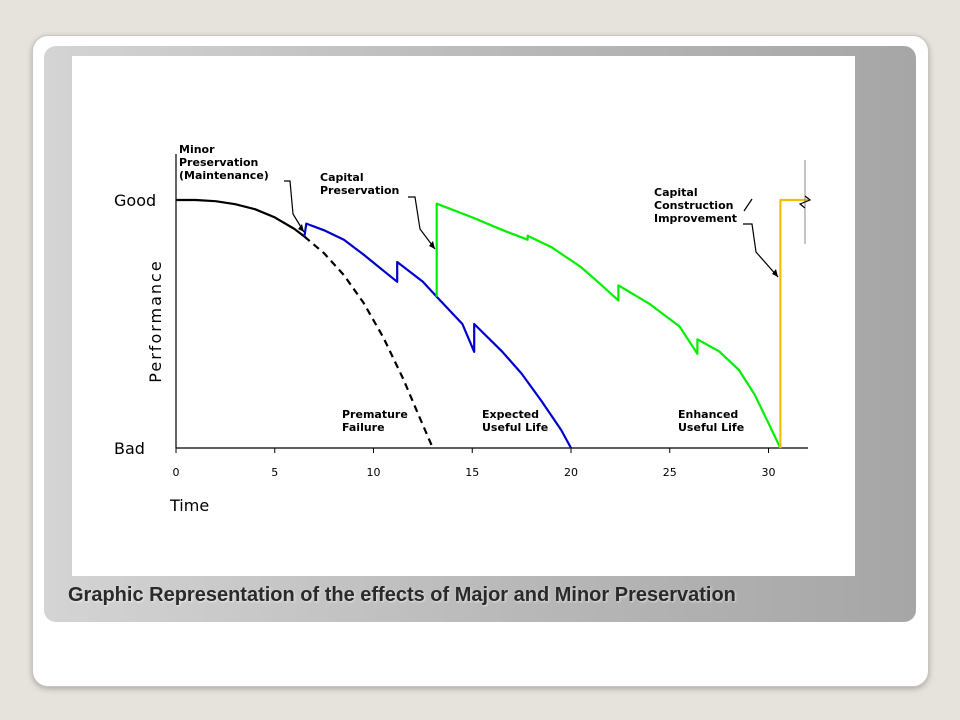 The image size is (960, 720). Describe the element at coordinates (197, 149) in the screenshot. I see `annotation-minor-preservation-line: Minor` at that location.